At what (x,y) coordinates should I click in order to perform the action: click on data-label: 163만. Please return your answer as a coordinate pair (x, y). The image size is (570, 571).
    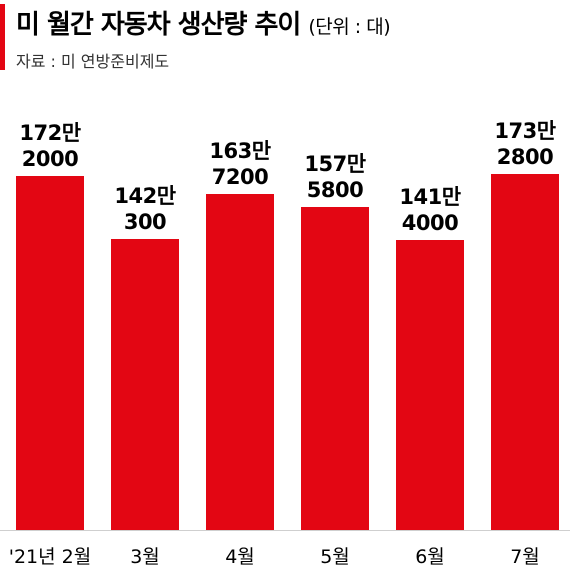
    Looking at the image, I should click on (239, 151).